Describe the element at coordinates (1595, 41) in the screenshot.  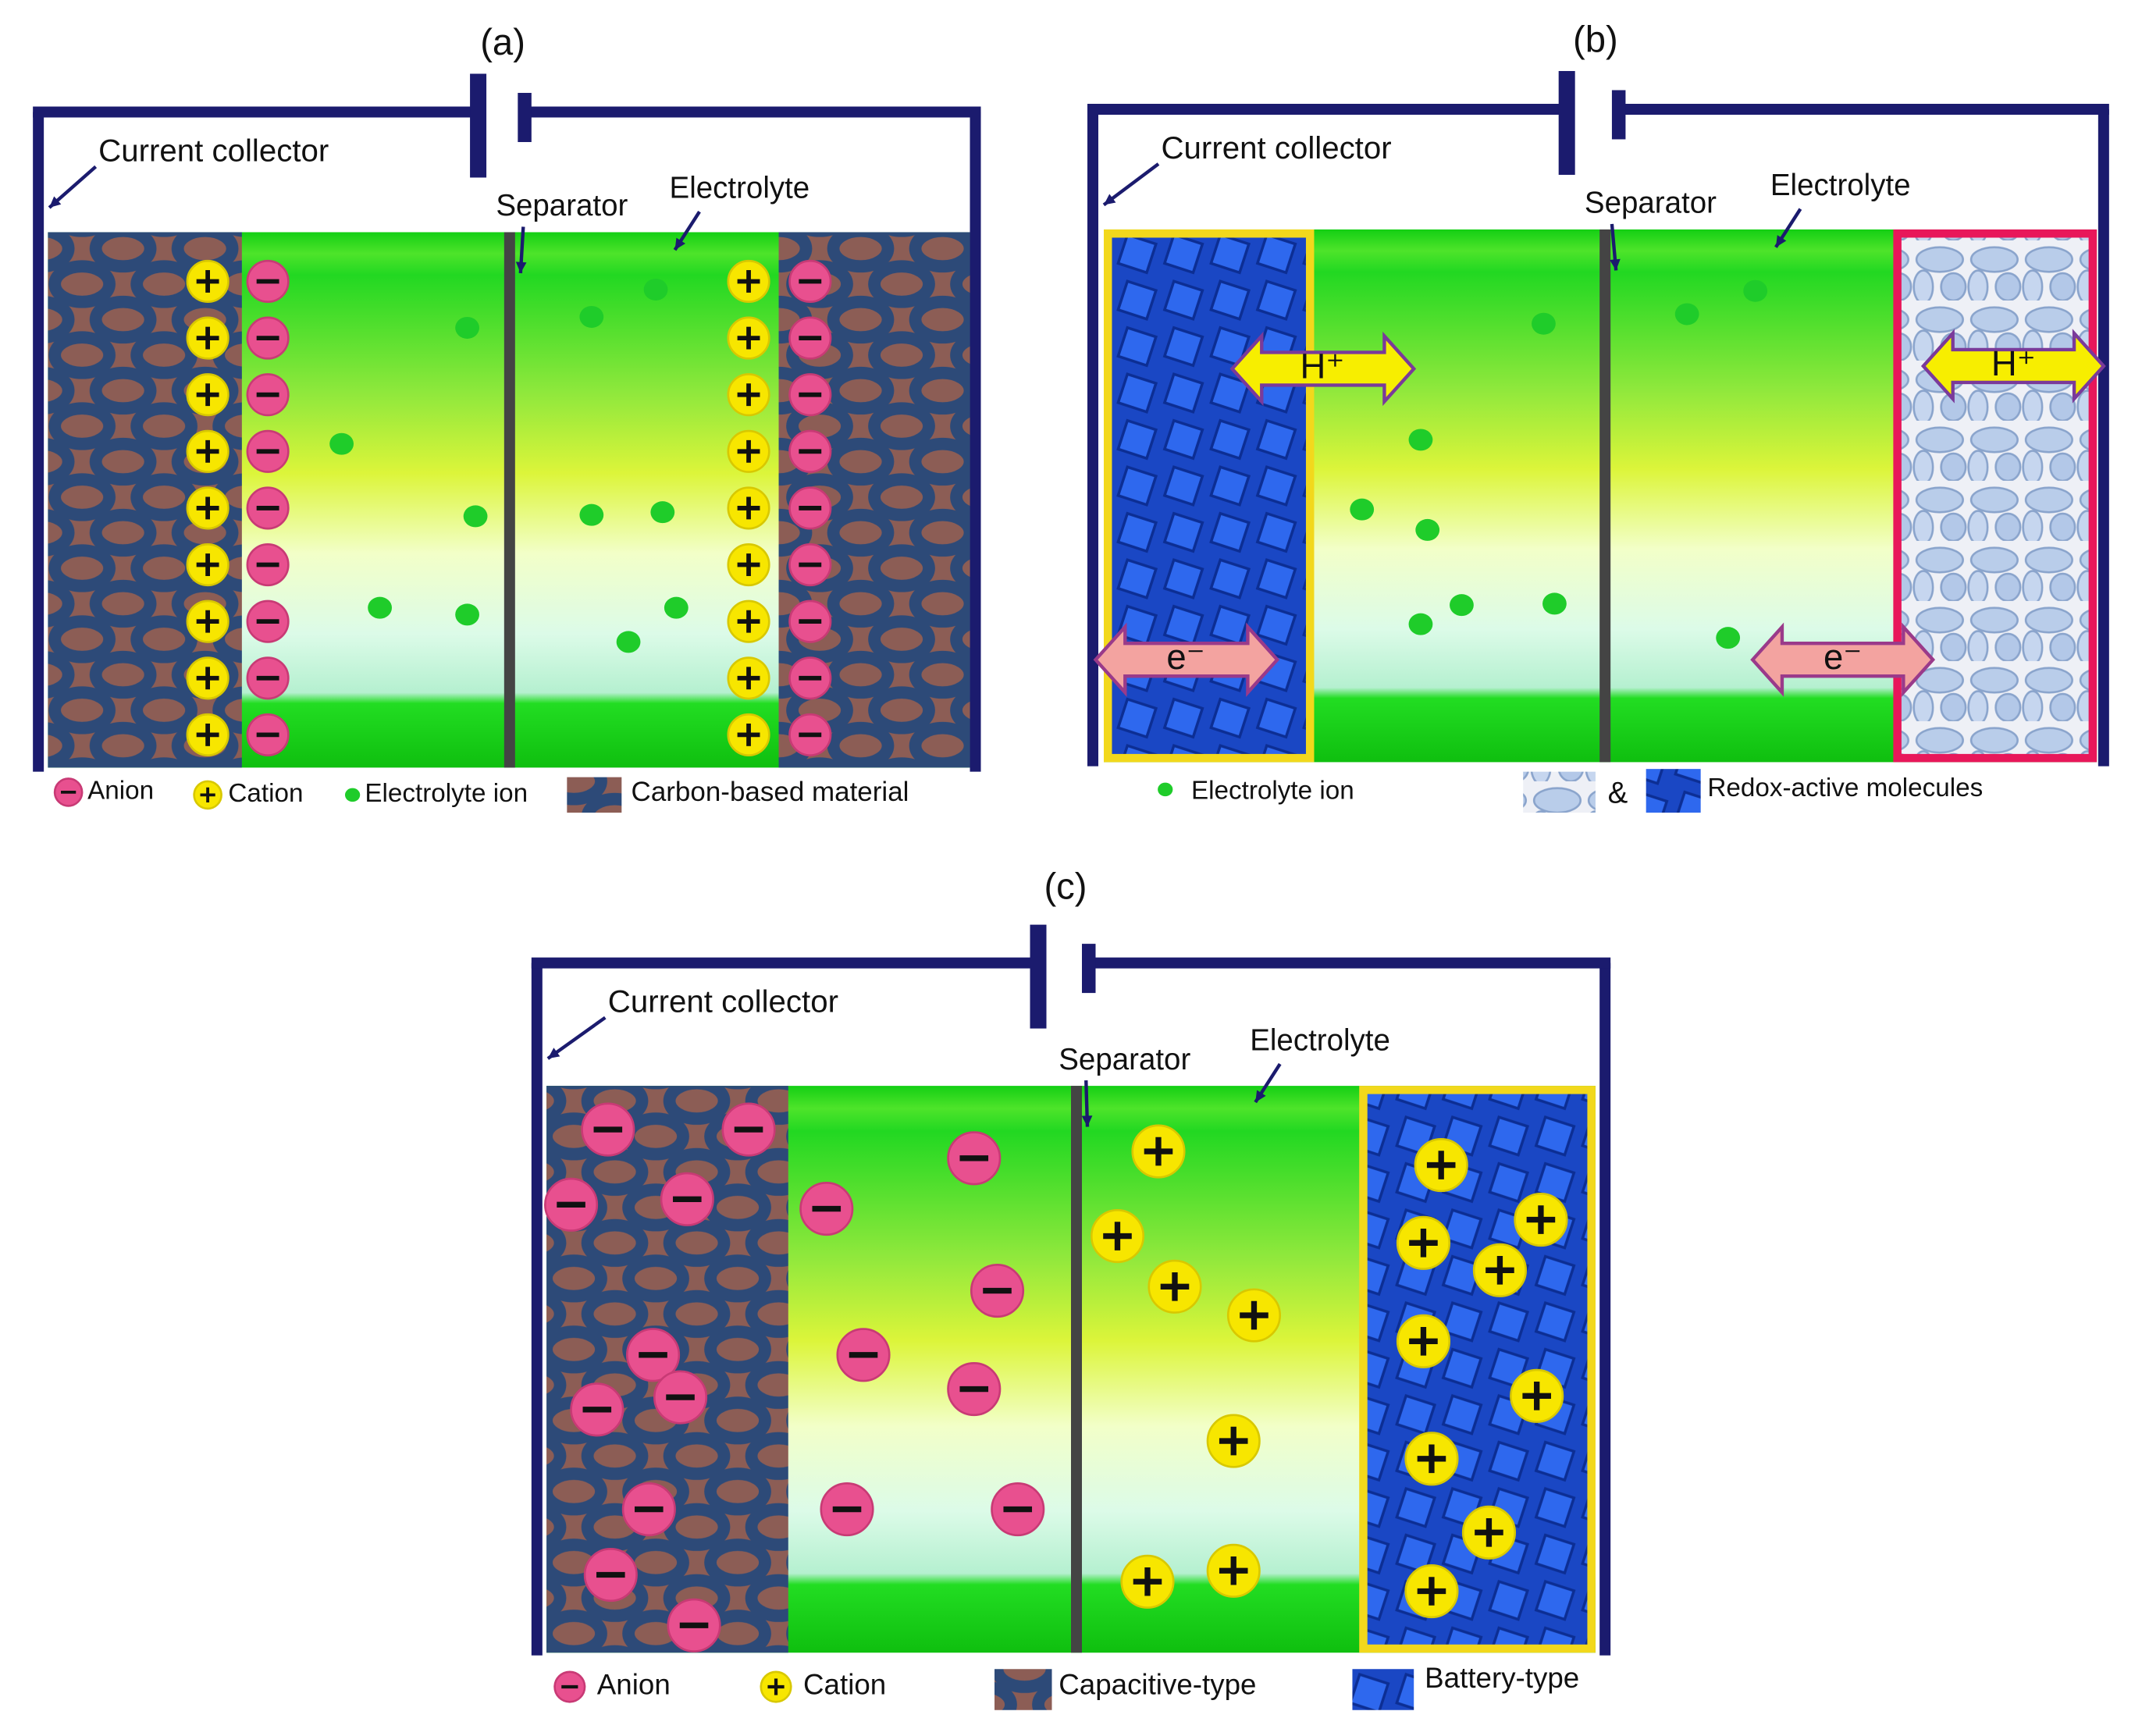
I see `panel-label: (b)` at that location.